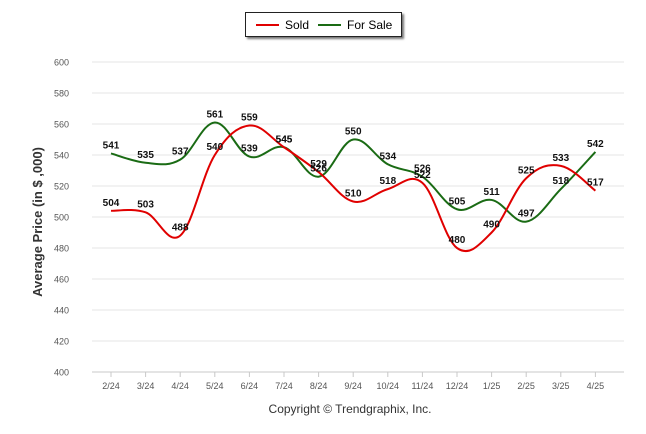 The height and width of the screenshot is (434, 646). I want to click on sold-data-label: 517, so click(595, 183).